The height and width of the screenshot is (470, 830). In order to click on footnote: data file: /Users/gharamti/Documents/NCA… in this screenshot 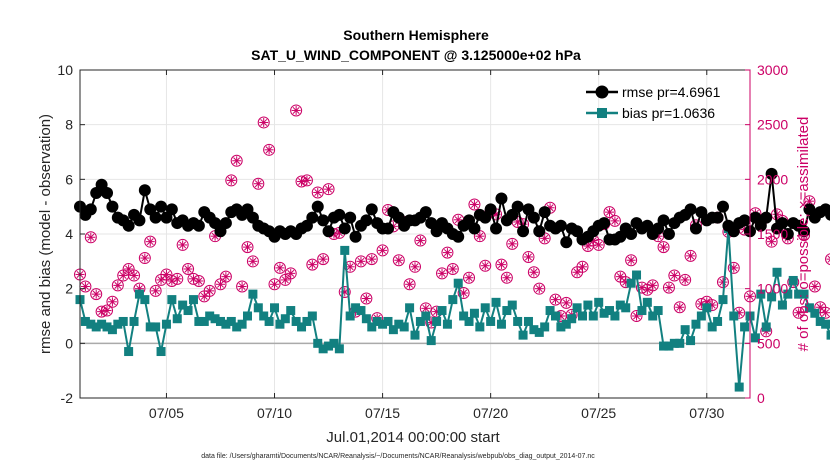, I will do `click(398, 456)`.